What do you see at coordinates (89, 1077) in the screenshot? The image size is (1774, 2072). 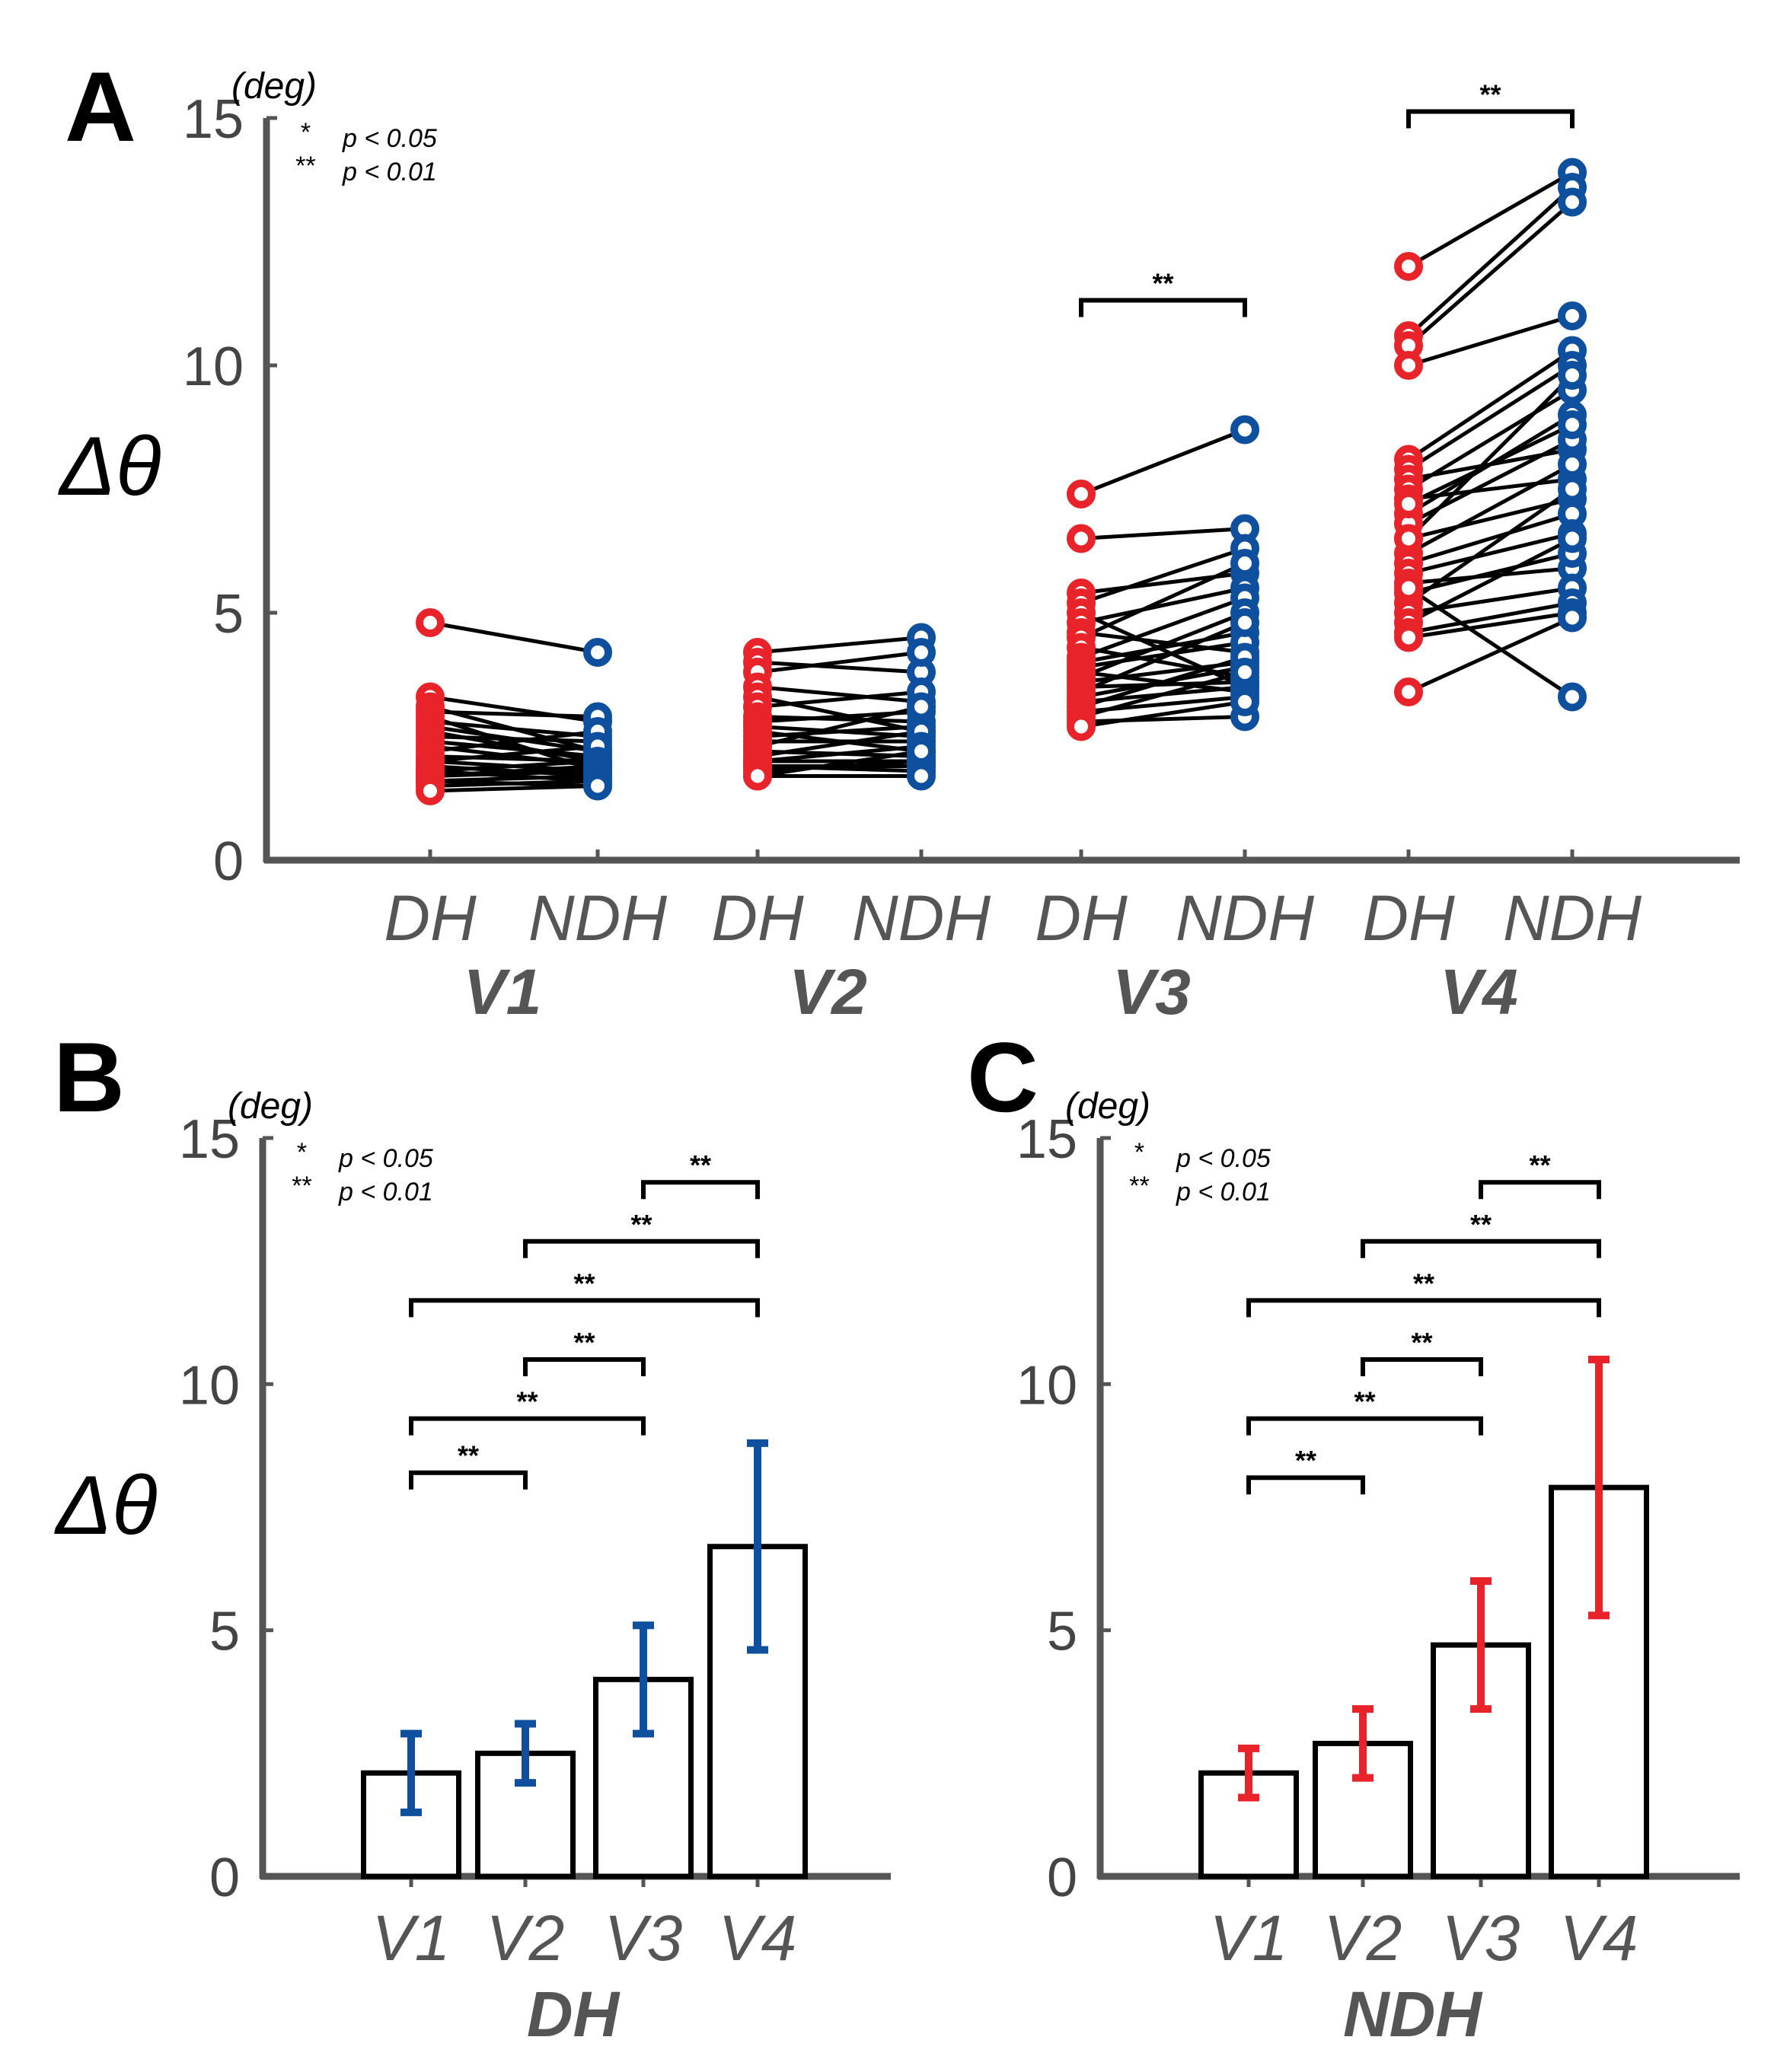 I see `panel-letter-b: B` at bounding box center [89, 1077].